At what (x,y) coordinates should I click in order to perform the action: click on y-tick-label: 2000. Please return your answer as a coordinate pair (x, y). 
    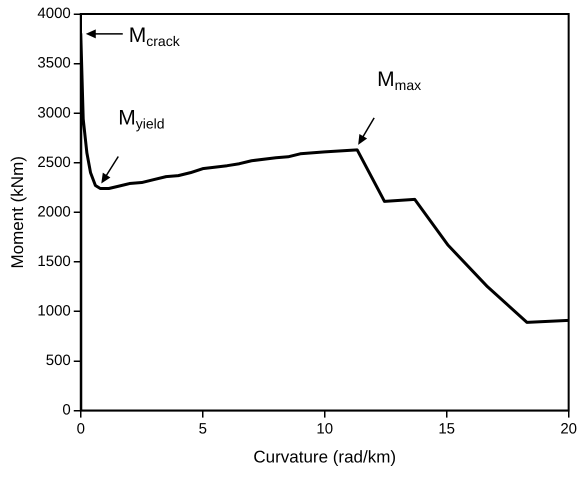
    Looking at the image, I should click on (54, 211).